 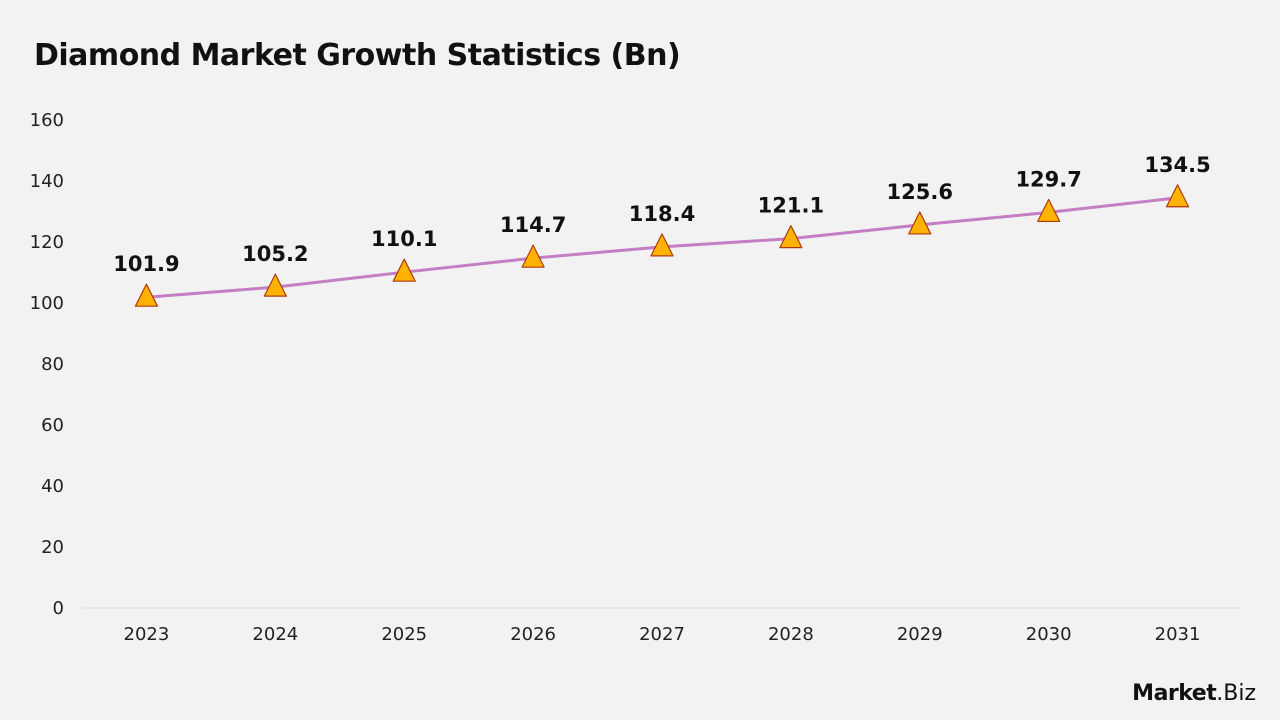 I want to click on data-label: 118.4, so click(x=662, y=214).